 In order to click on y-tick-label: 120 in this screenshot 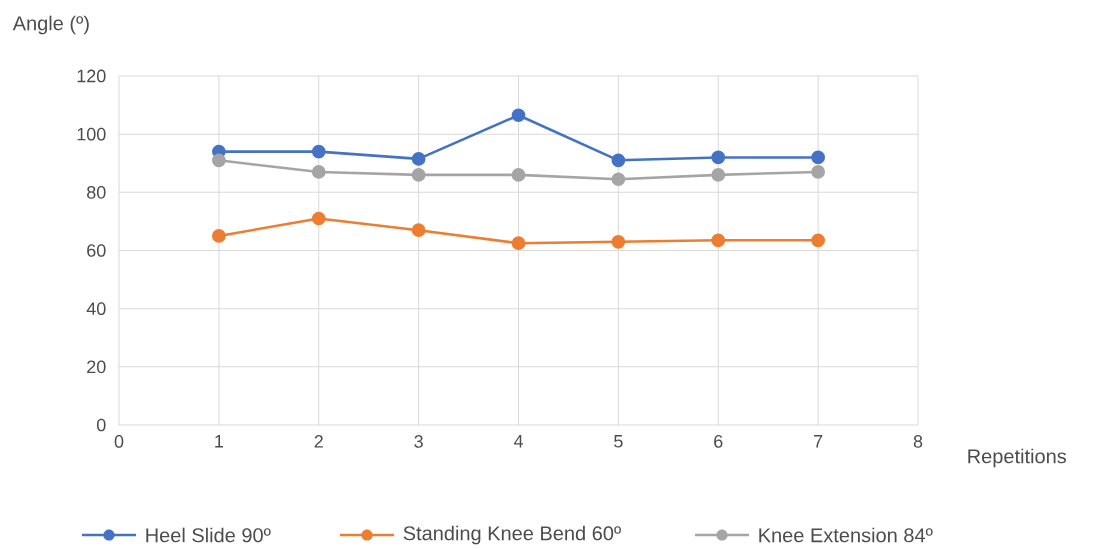, I will do `click(91, 76)`.